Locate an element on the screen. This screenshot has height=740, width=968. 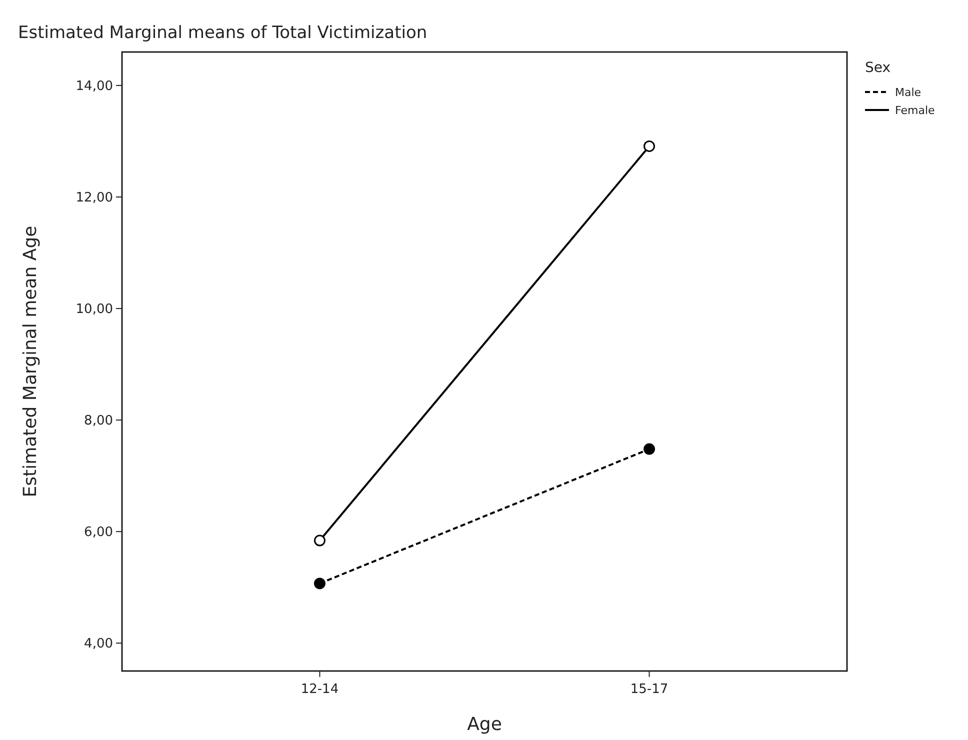
y-tick-label: 6,00 is located at coordinates (98, 532).